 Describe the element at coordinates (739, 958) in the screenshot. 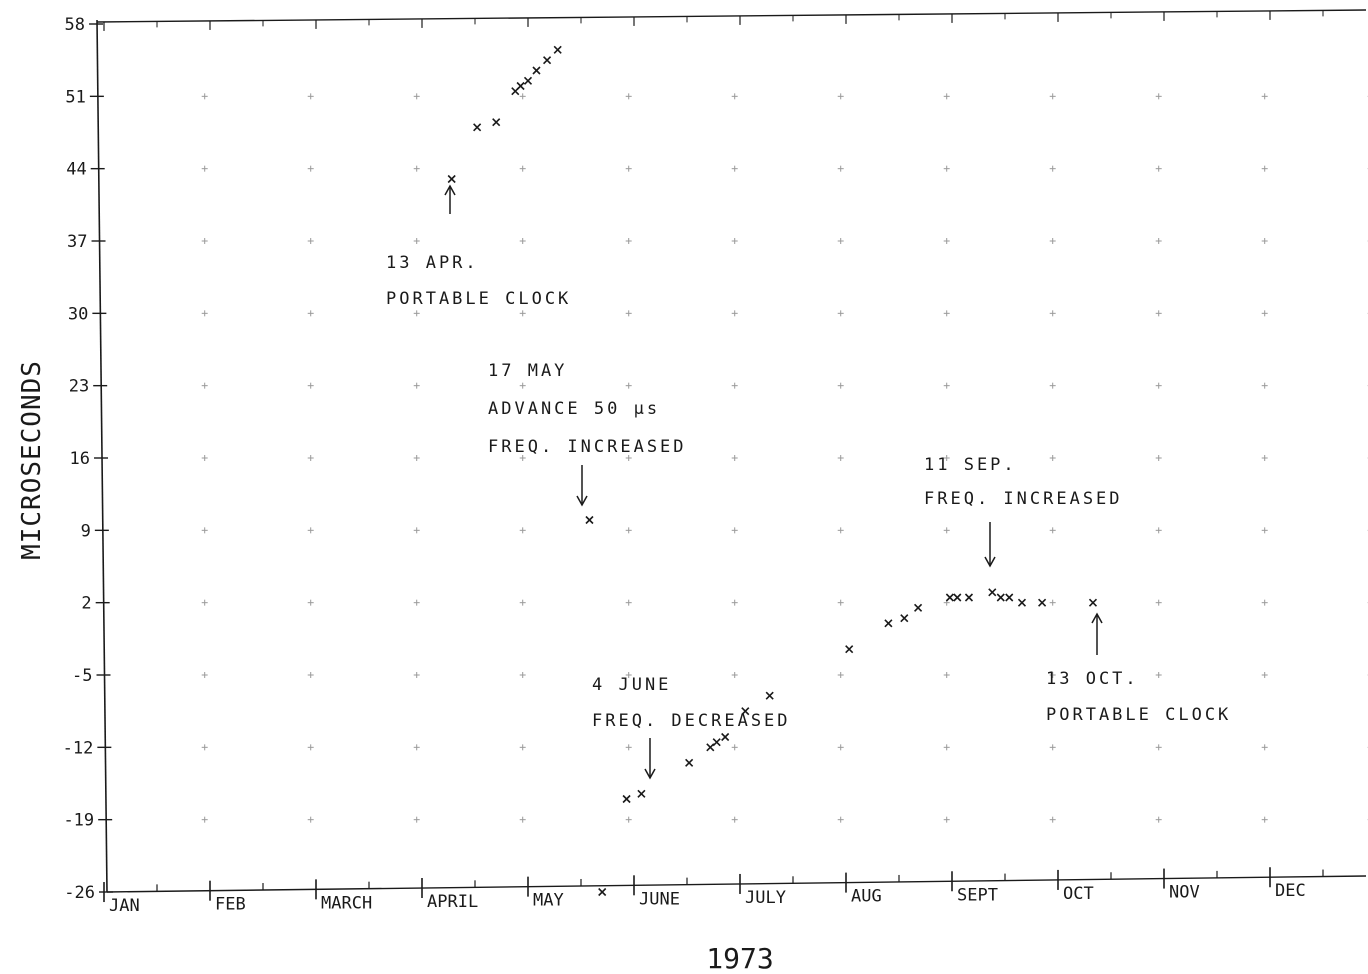

I see `x-axis-label: 1973` at that location.